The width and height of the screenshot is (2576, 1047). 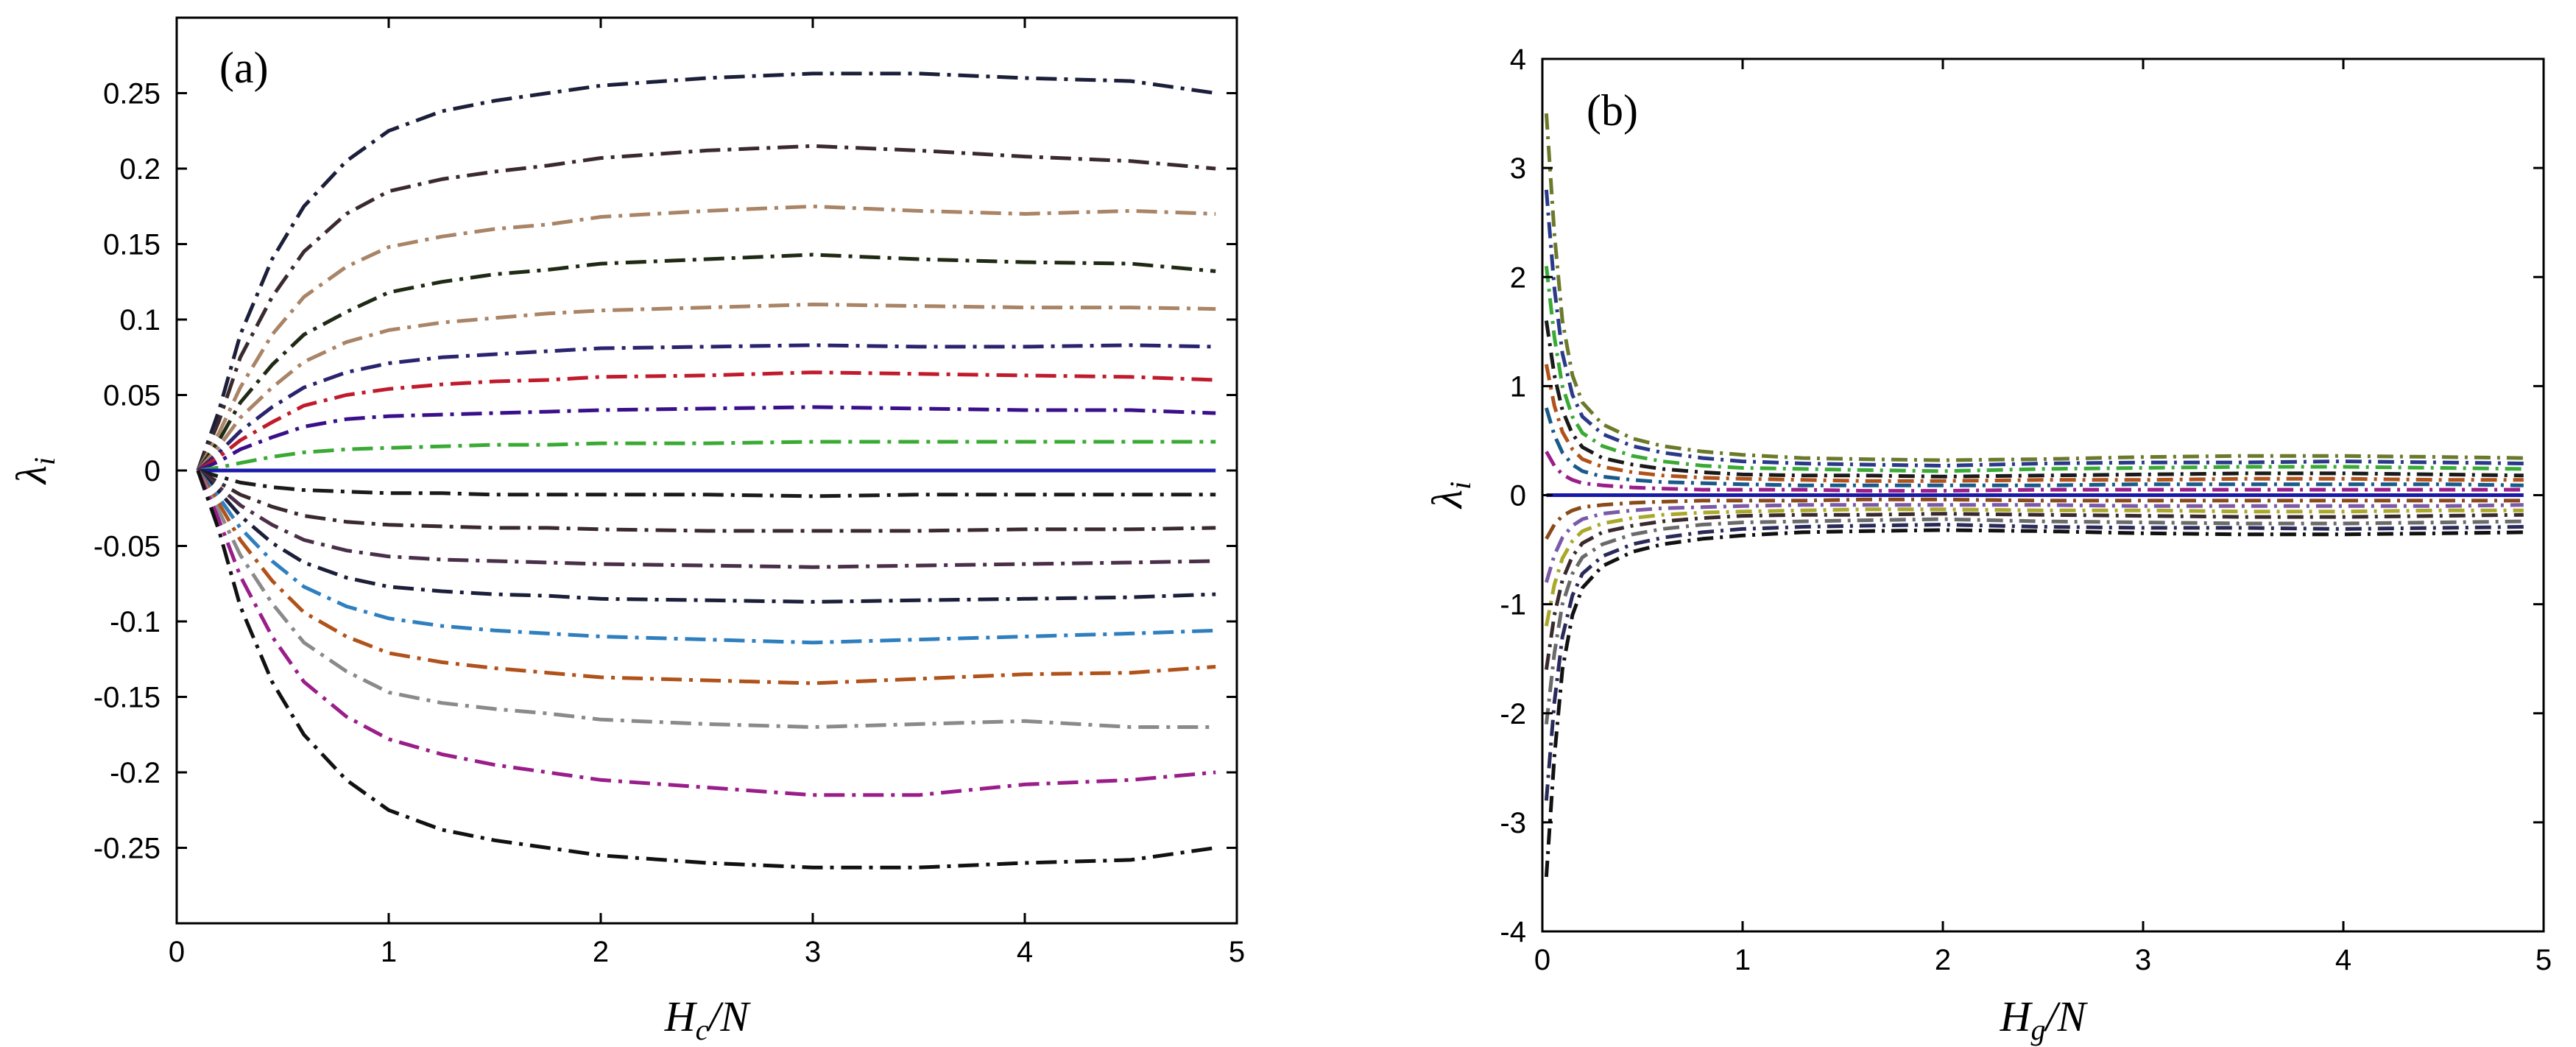 What do you see at coordinates (2343, 960) in the screenshot?
I see `x-tick-label-b-4: 4` at bounding box center [2343, 960].